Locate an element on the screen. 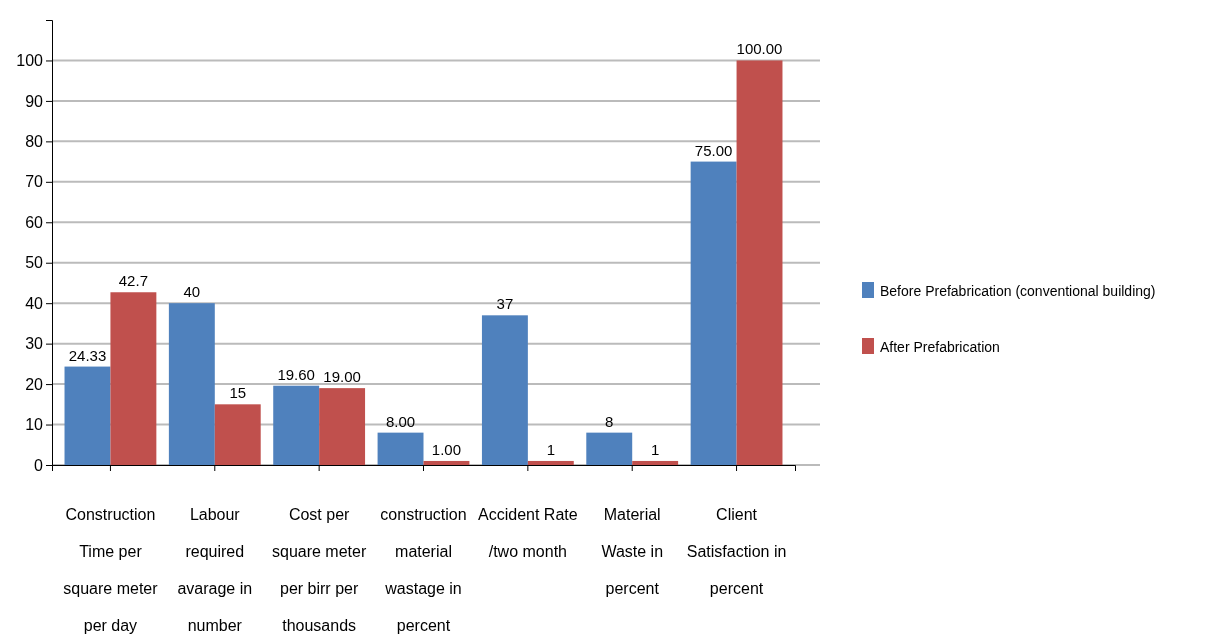 This screenshot has height=644, width=1207. category-label: Labour required avarage in number is located at coordinates (215, 570).